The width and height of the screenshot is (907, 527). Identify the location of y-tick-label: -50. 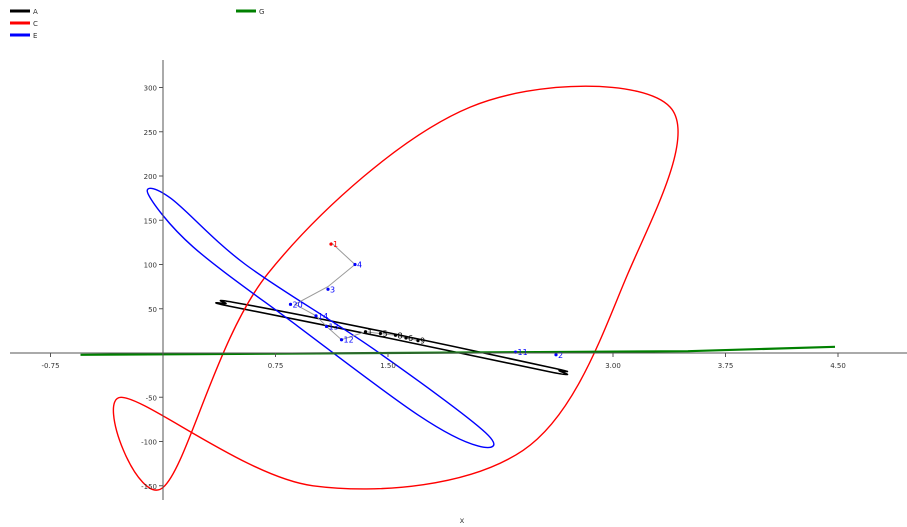
(151, 398).